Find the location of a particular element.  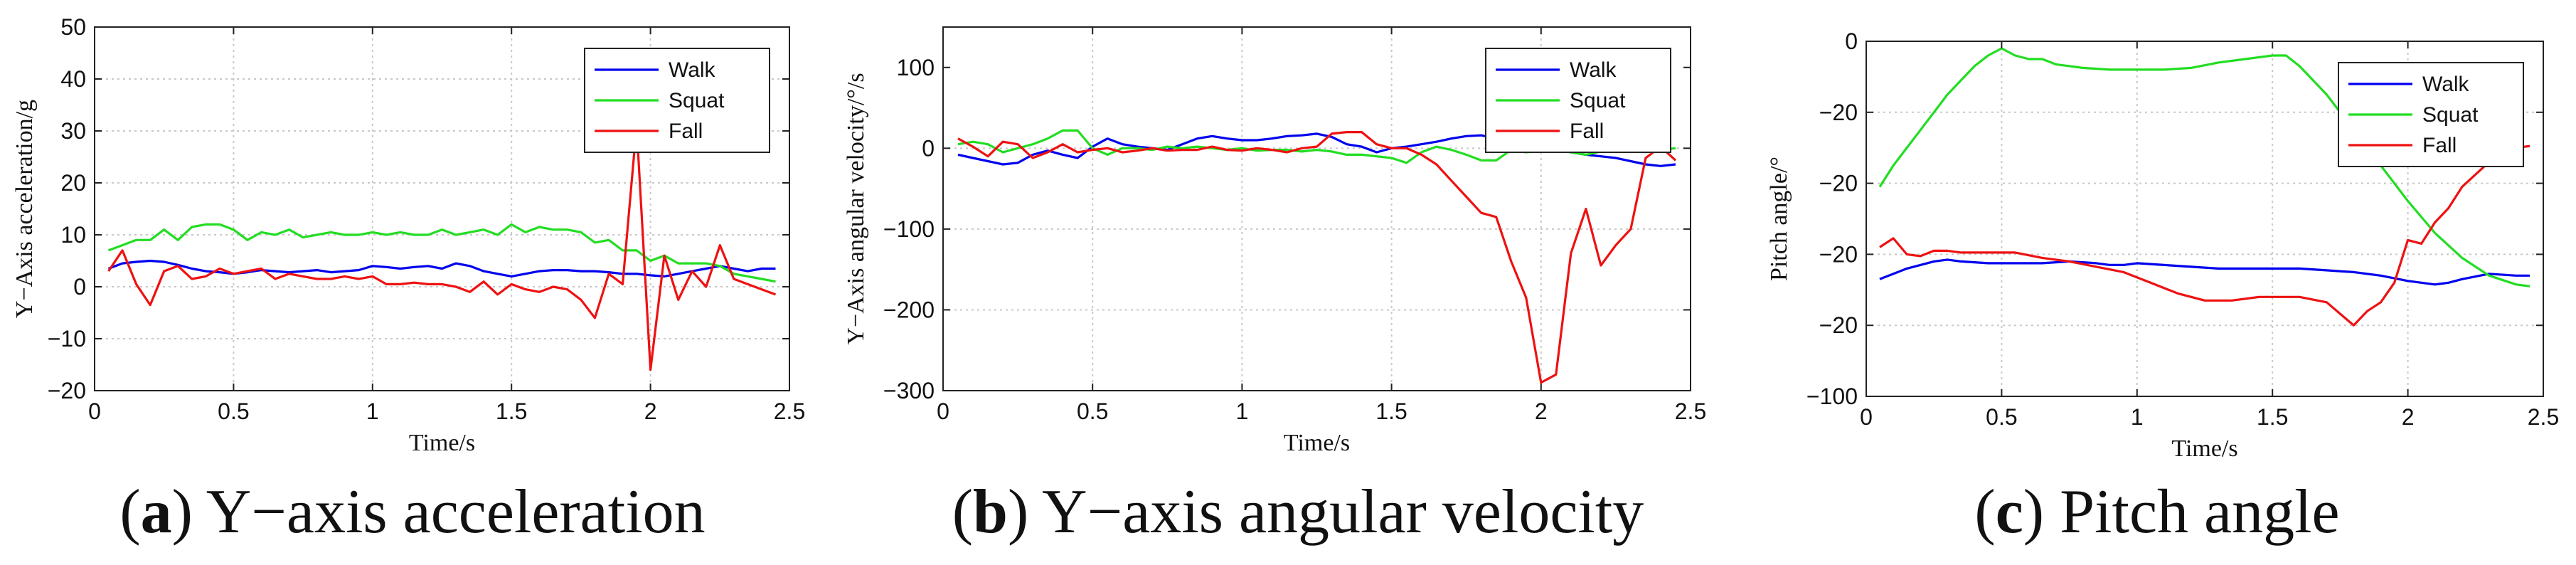

caption-letter: b is located at coordinates (990, 511).